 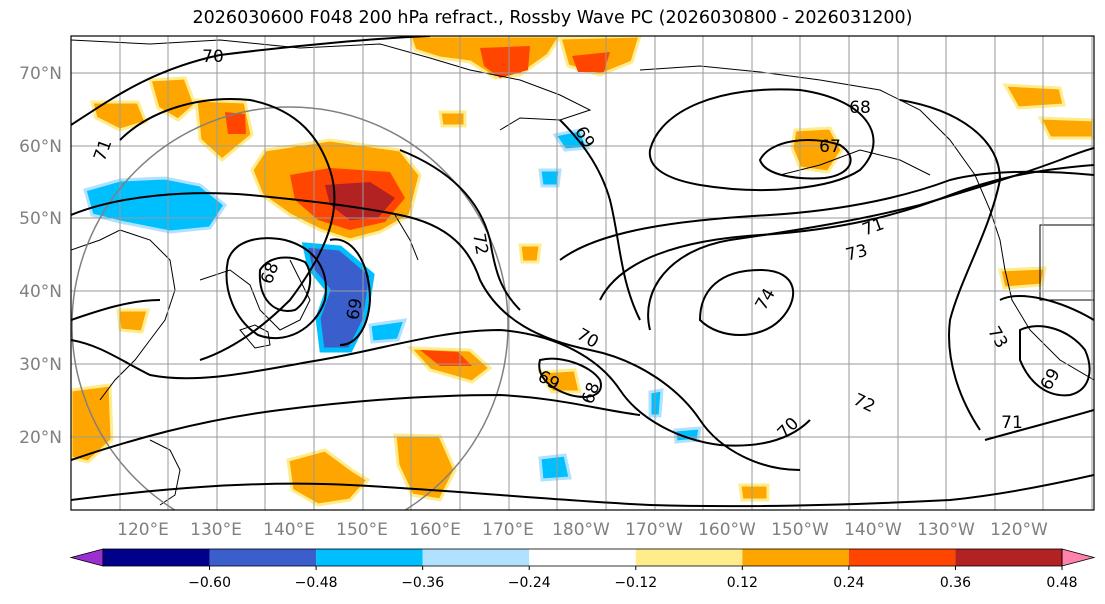 I want to click on colorbar-extend-low, so click(x=86, y=557).